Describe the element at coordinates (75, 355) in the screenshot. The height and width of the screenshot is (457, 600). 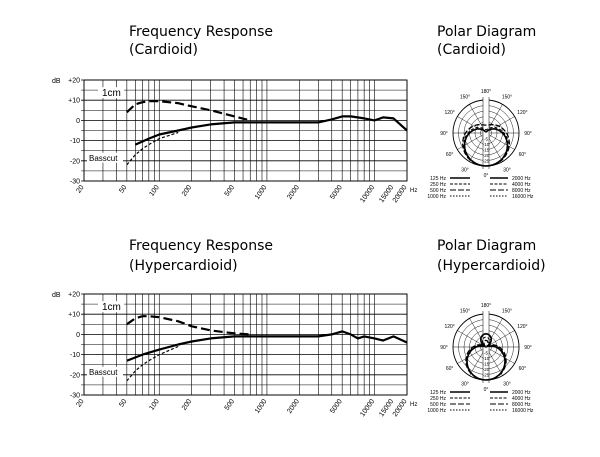
I see `y-tick-label: -10` at that location.